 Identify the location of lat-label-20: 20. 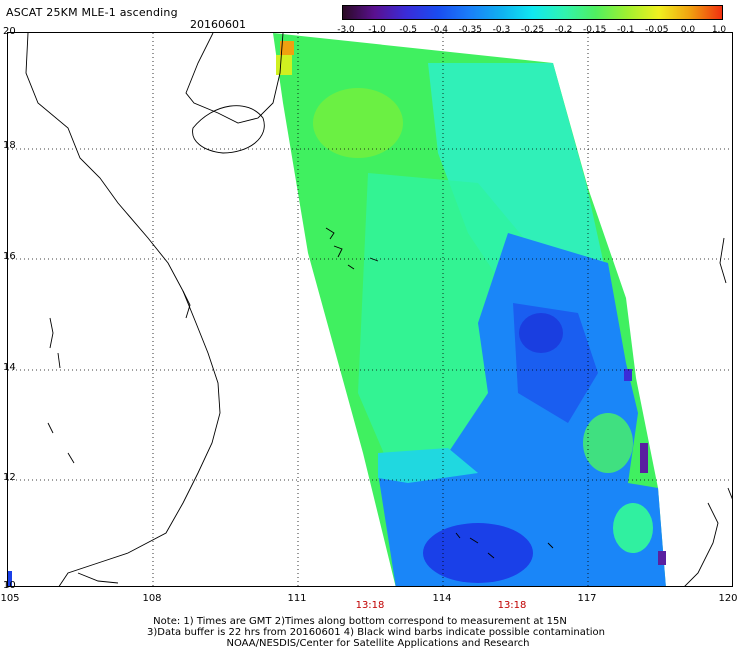
(9, 31).